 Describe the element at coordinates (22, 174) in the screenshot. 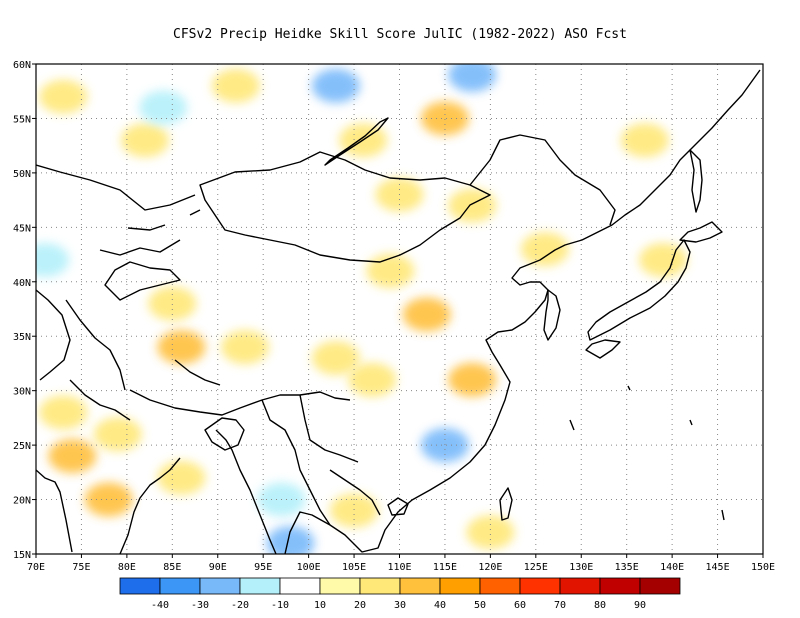

I see `y-tick-label: 50N` at that location.